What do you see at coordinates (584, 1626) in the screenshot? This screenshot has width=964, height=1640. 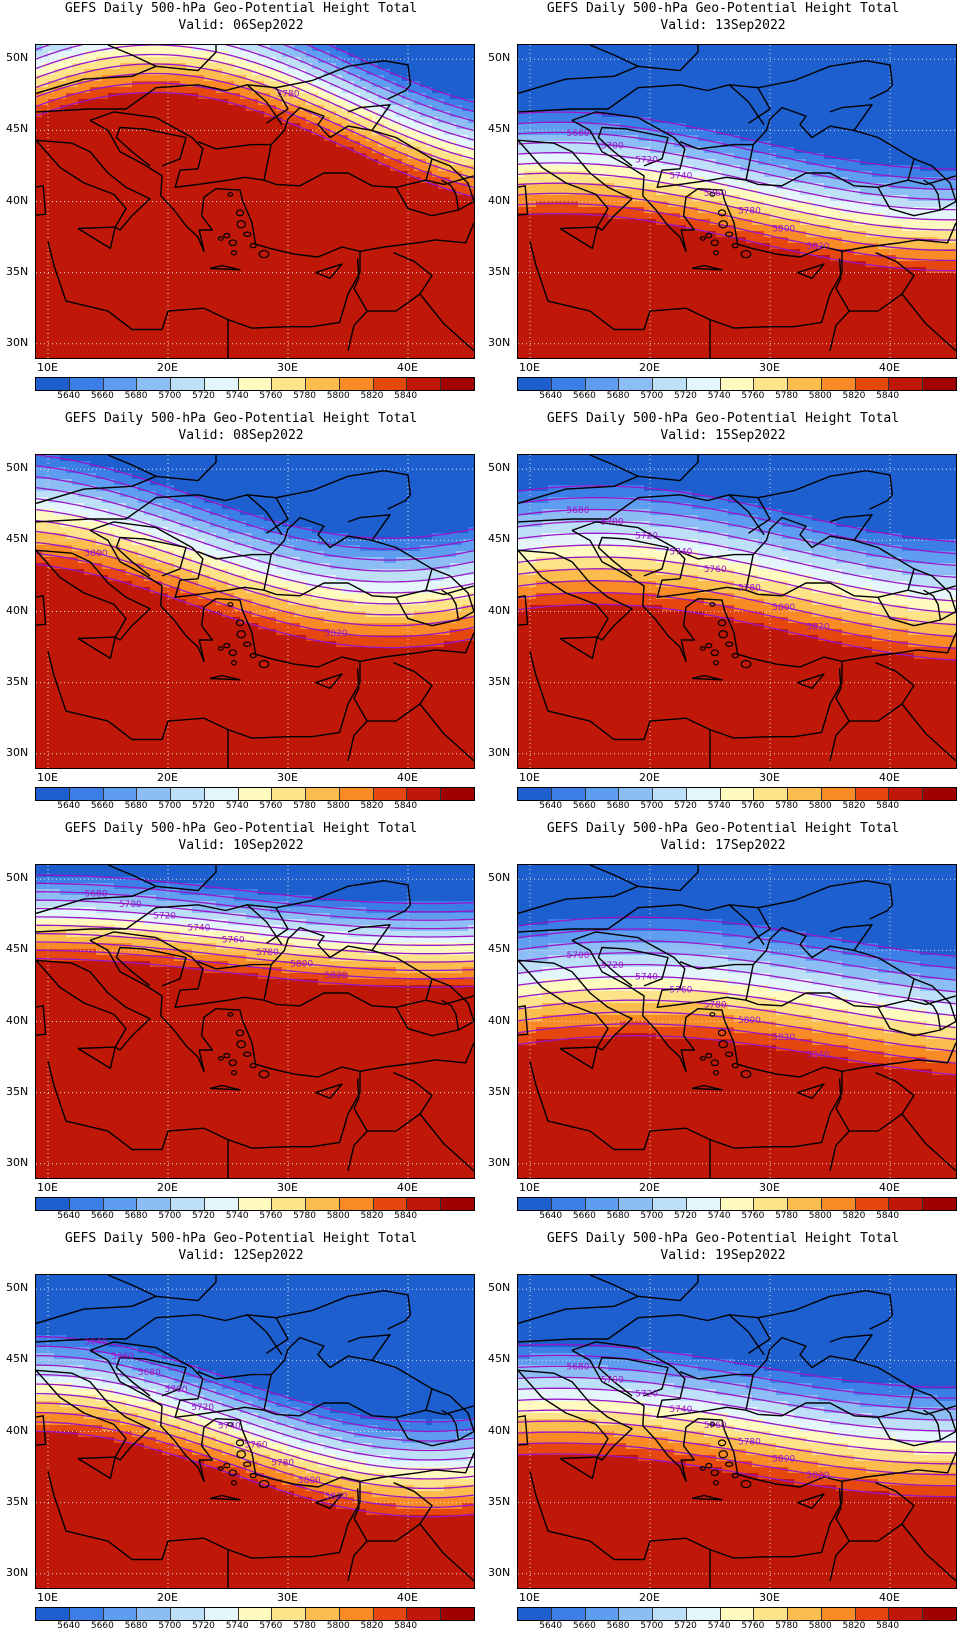 I see `colorbar-label: 5660` at bounding box center [584, 1626].